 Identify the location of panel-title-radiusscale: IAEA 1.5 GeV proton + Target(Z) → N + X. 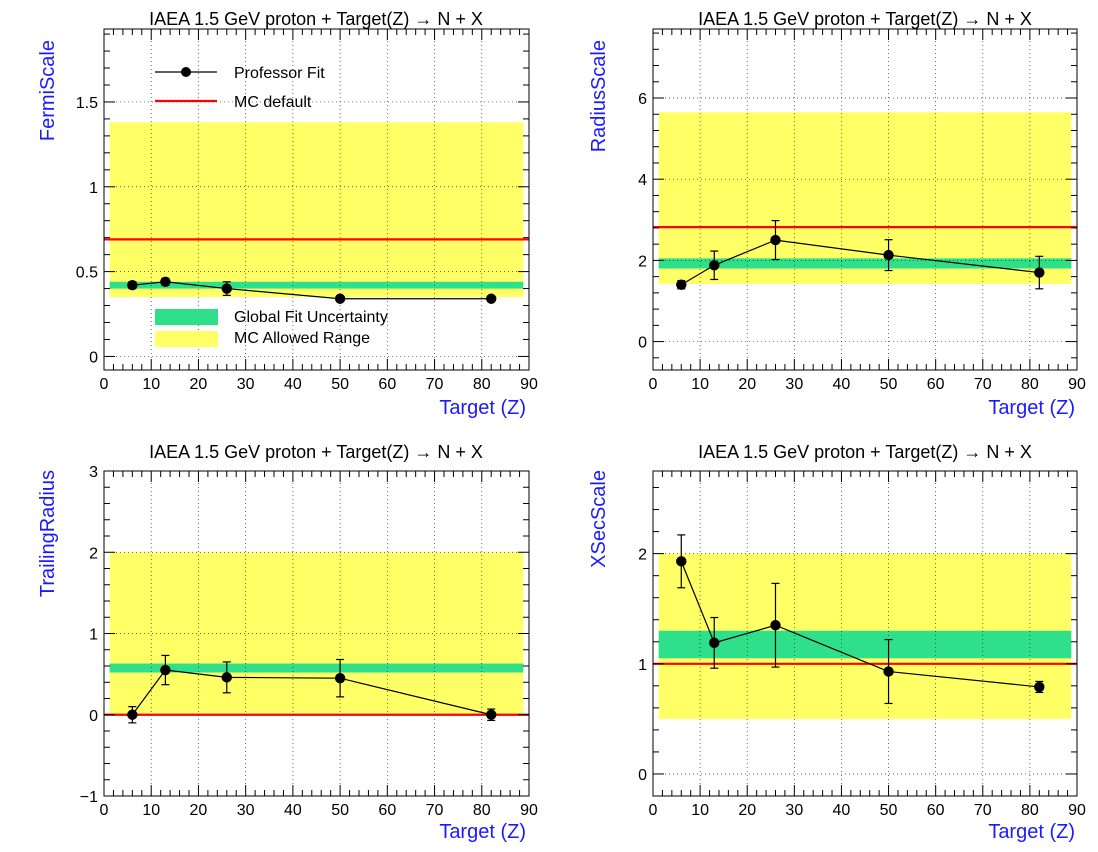
(865, 19).